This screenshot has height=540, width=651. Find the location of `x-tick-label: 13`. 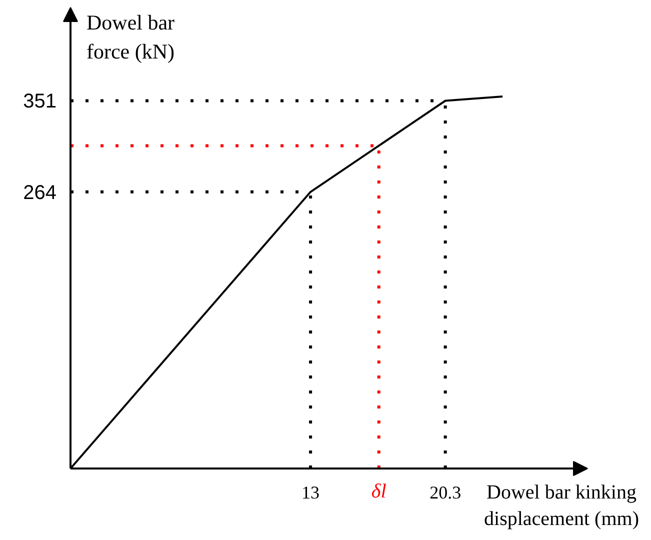

x-tick-label: 13 is located at coordinates (311, 492).